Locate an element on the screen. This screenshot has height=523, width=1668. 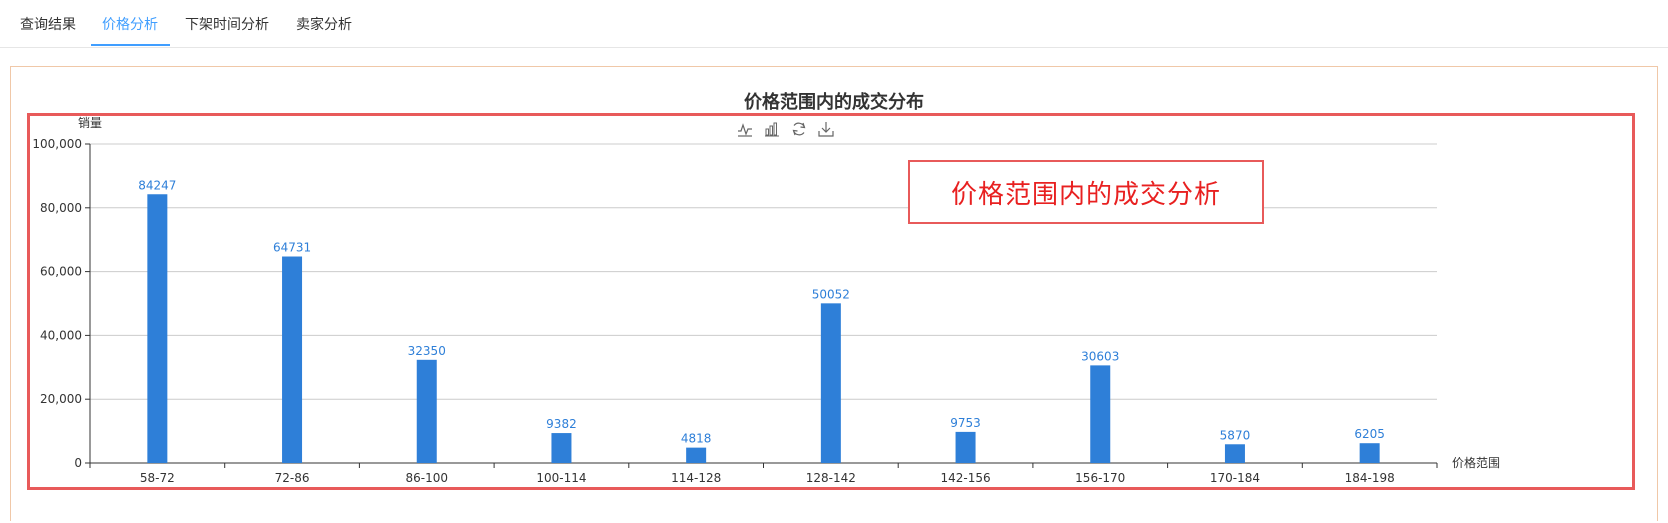
chart-toolbox is located at coordinates (785, 129).